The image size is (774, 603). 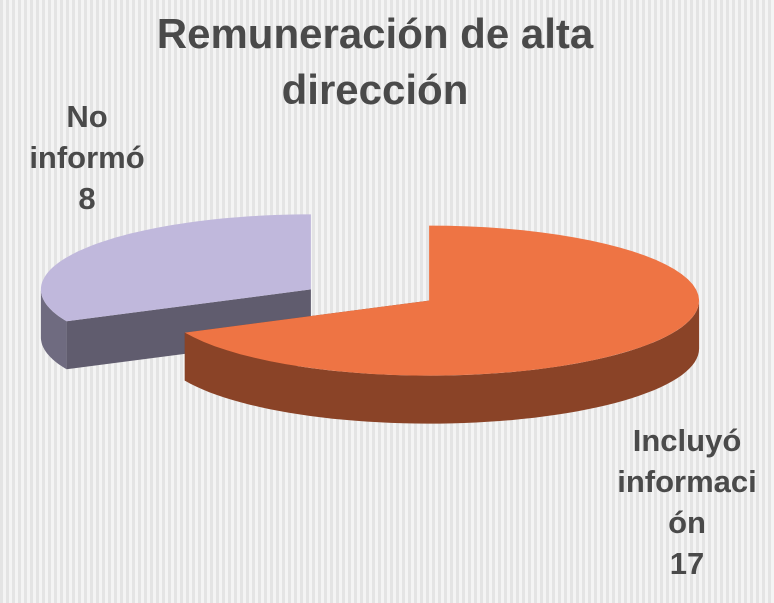 I want to click on data-label: Incluyó información 17, so click(x=687, y=502).